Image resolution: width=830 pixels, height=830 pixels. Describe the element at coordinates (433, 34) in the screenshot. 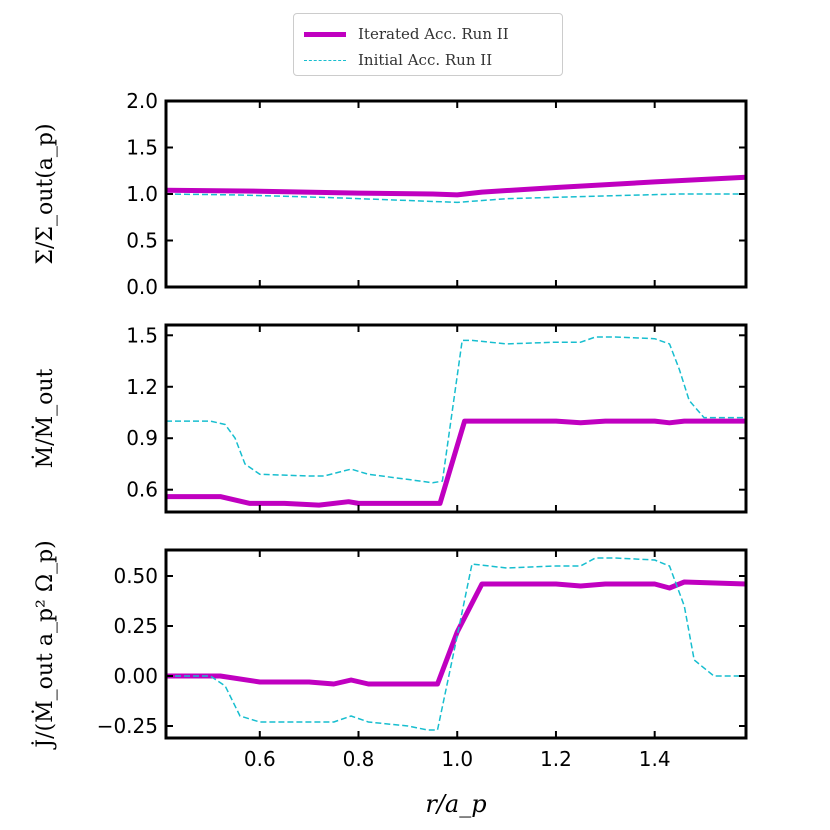

I see `legend-label-iterated: Iterated Acc. Run II` at that location.